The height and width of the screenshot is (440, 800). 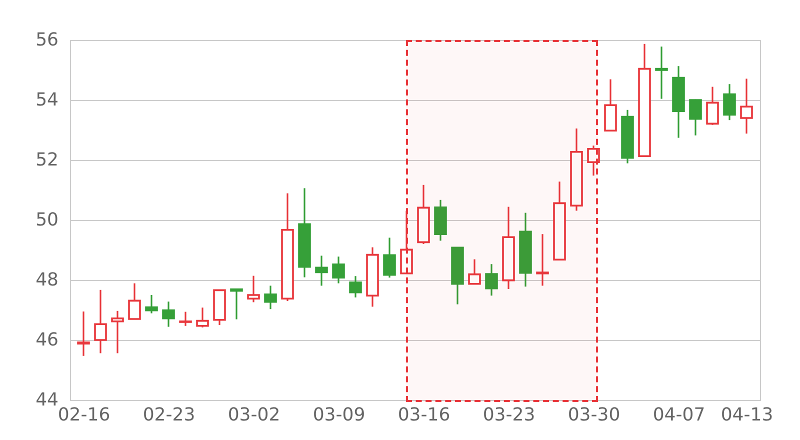 What do you see at coordinates (339, 415) in the screenshot?
I see `x-tick-label: 03-09` at bounding box center [339, 415].